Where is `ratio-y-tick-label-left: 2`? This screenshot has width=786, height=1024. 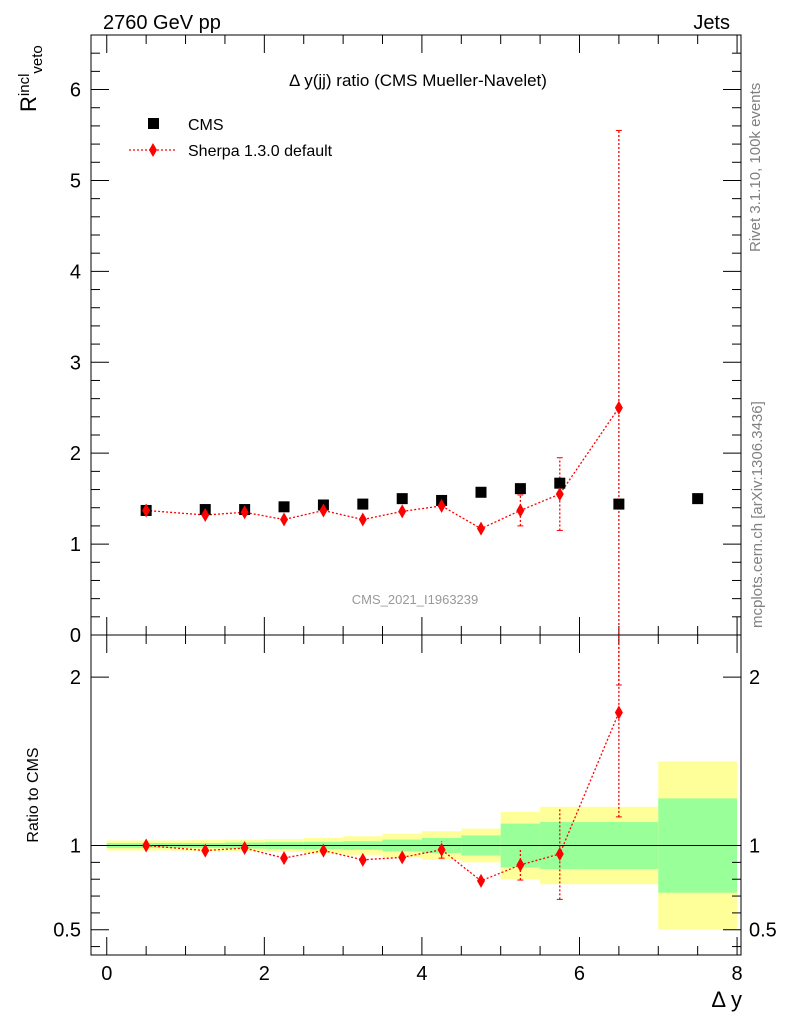
ratio-y-tick-label-left: 2 is located at coordinates (75, 678).